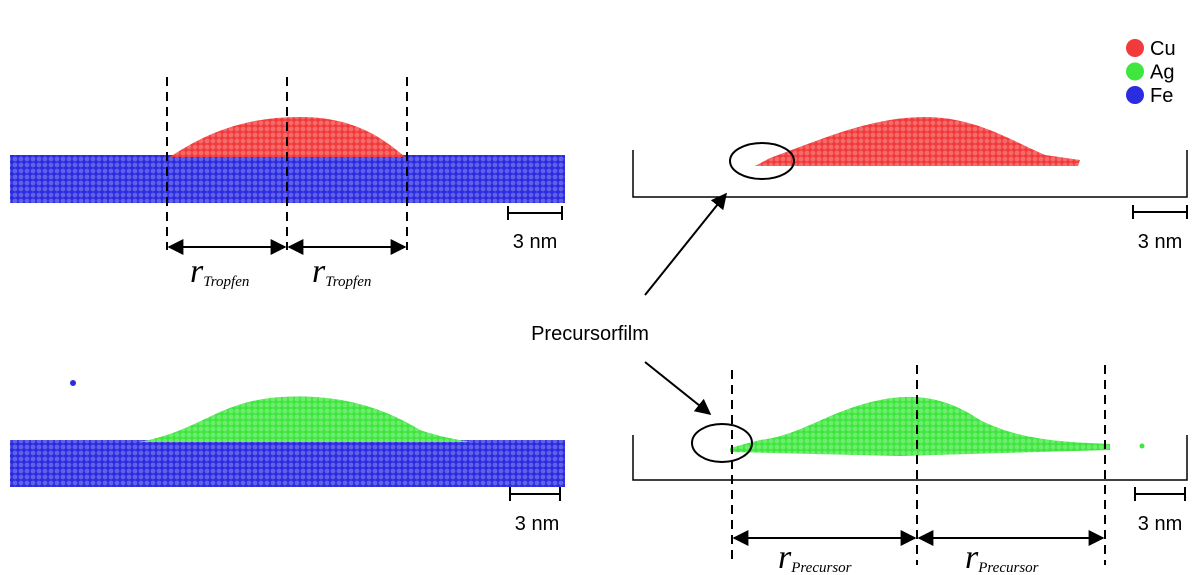 The image size is (1197, 575). What do you see at coordinates (1161, 96) in the screenshot?
I see `legend-label: Fe` at bounding box center [1161, 96].